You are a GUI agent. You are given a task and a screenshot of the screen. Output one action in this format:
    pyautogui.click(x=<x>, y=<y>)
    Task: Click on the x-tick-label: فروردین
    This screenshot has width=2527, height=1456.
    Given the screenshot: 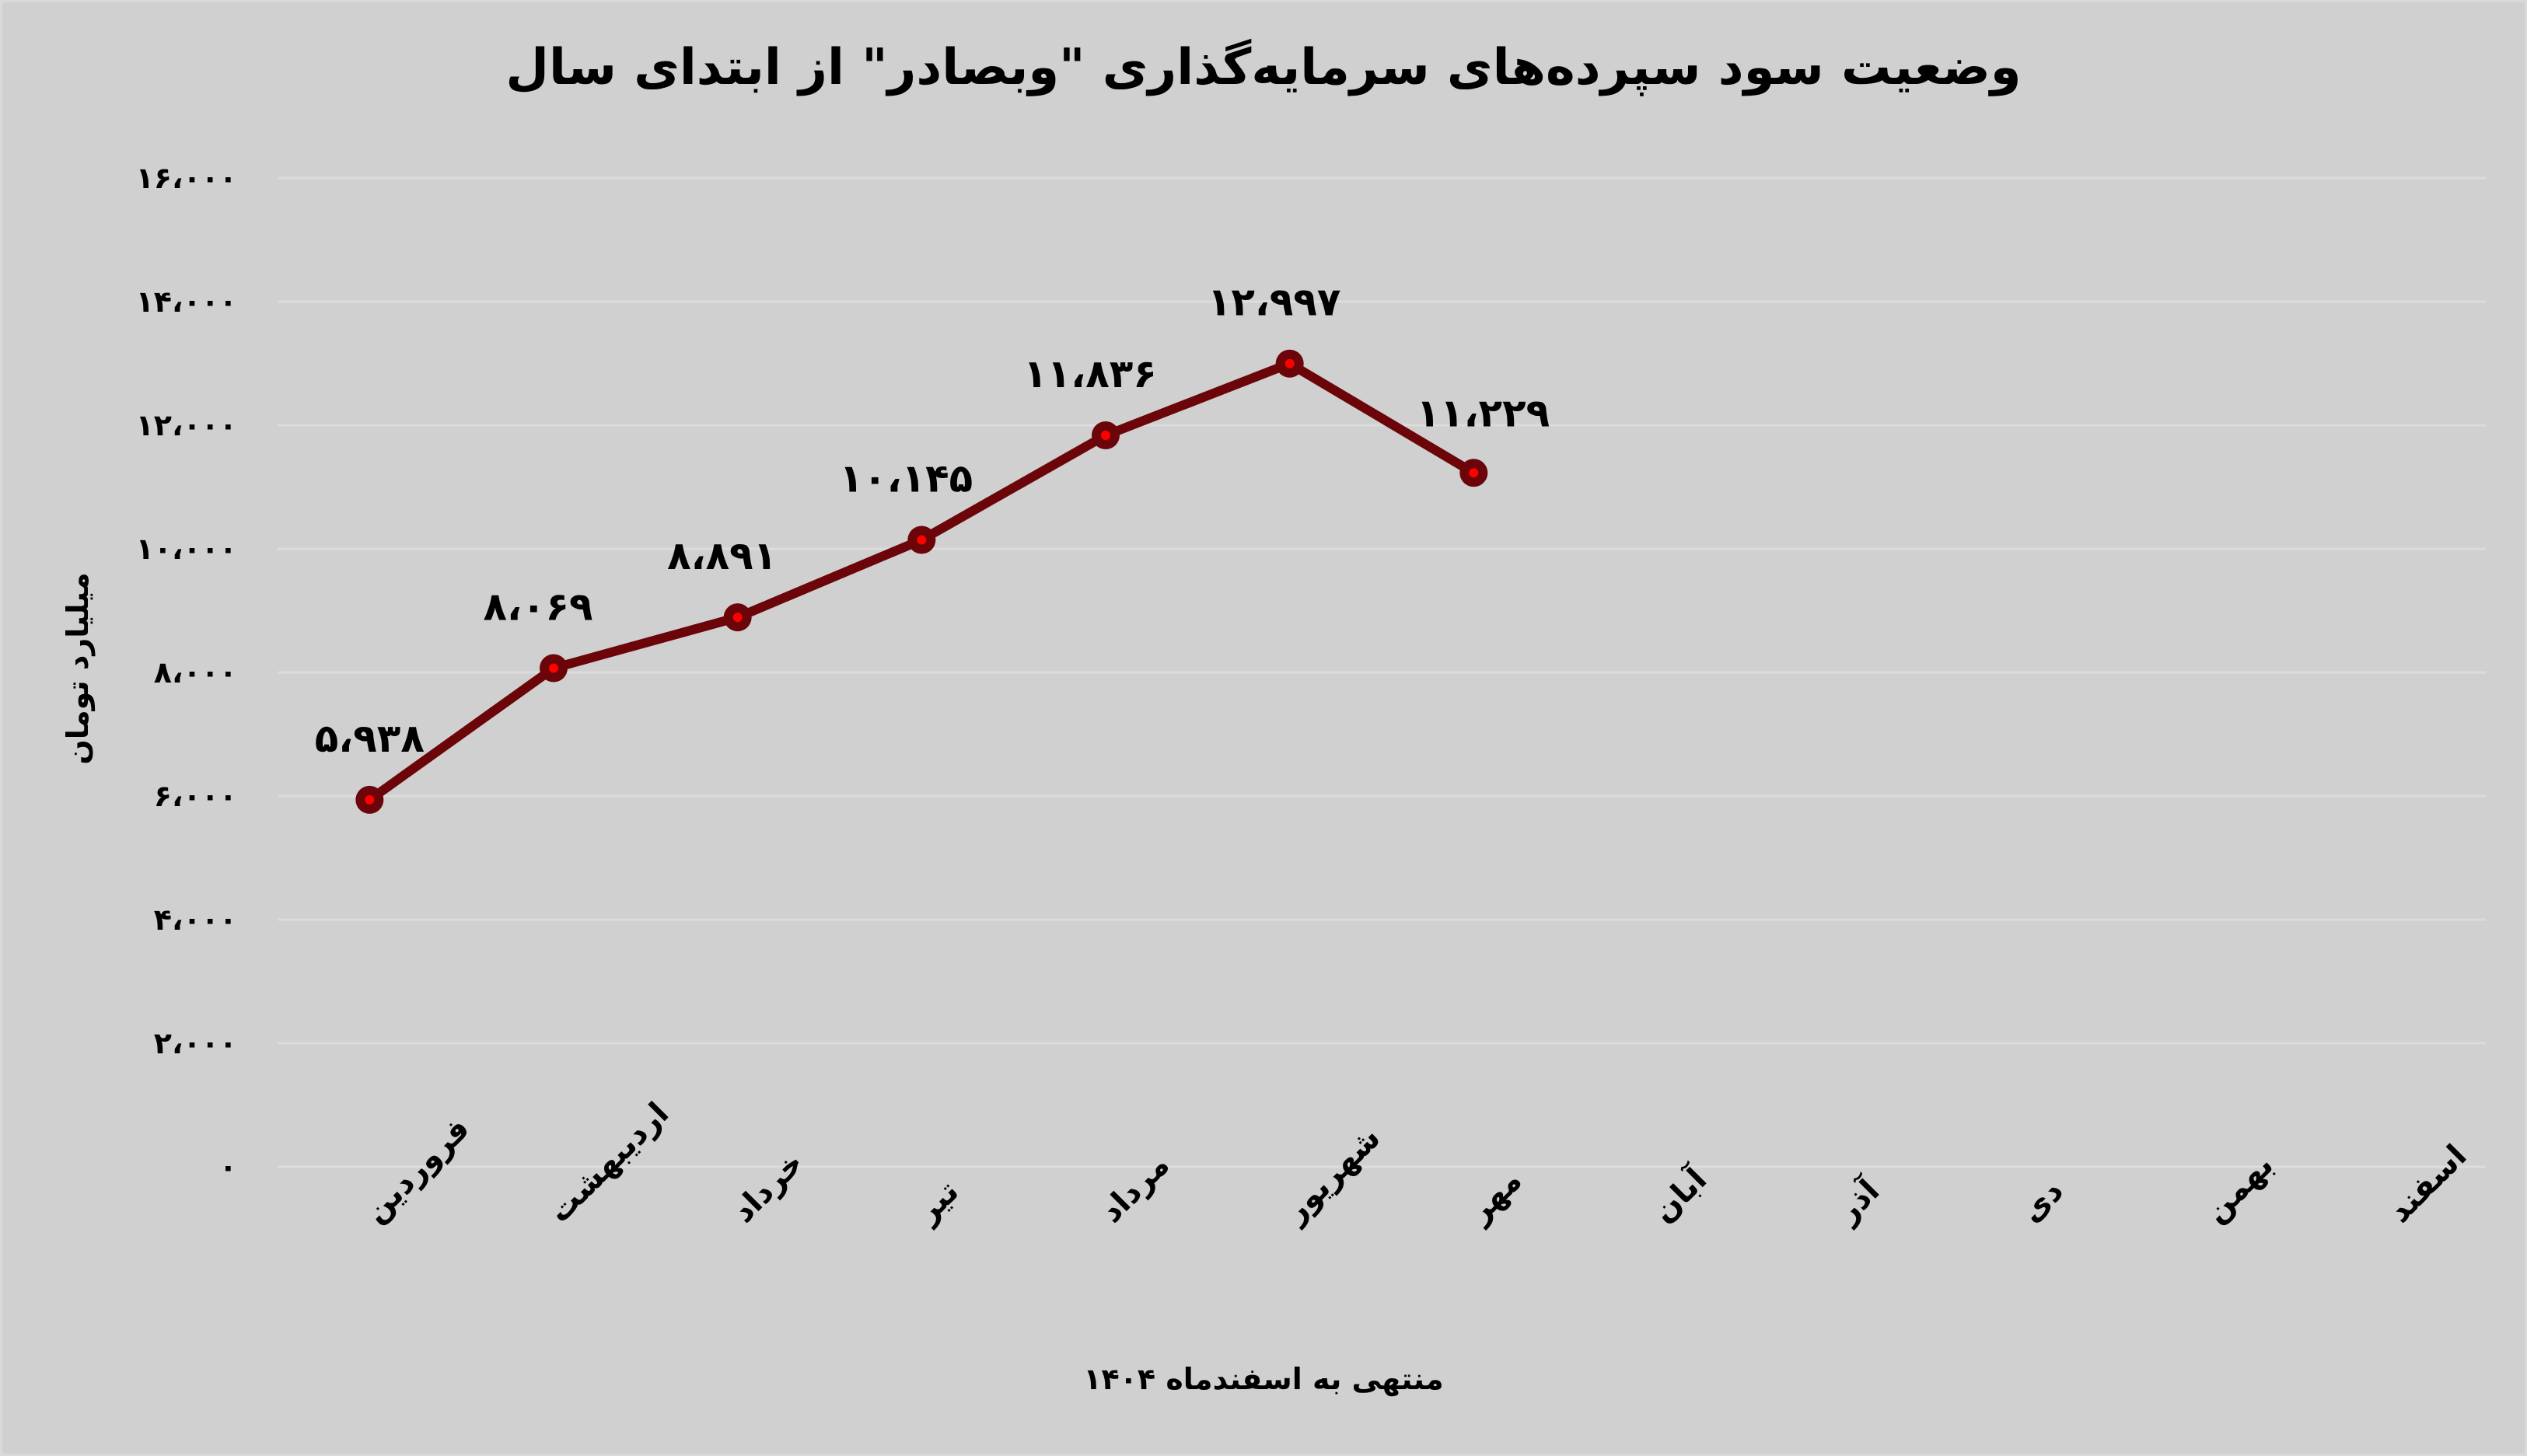 What is the action you would take?
    pyautogui.click(x=418, y=1170)
    